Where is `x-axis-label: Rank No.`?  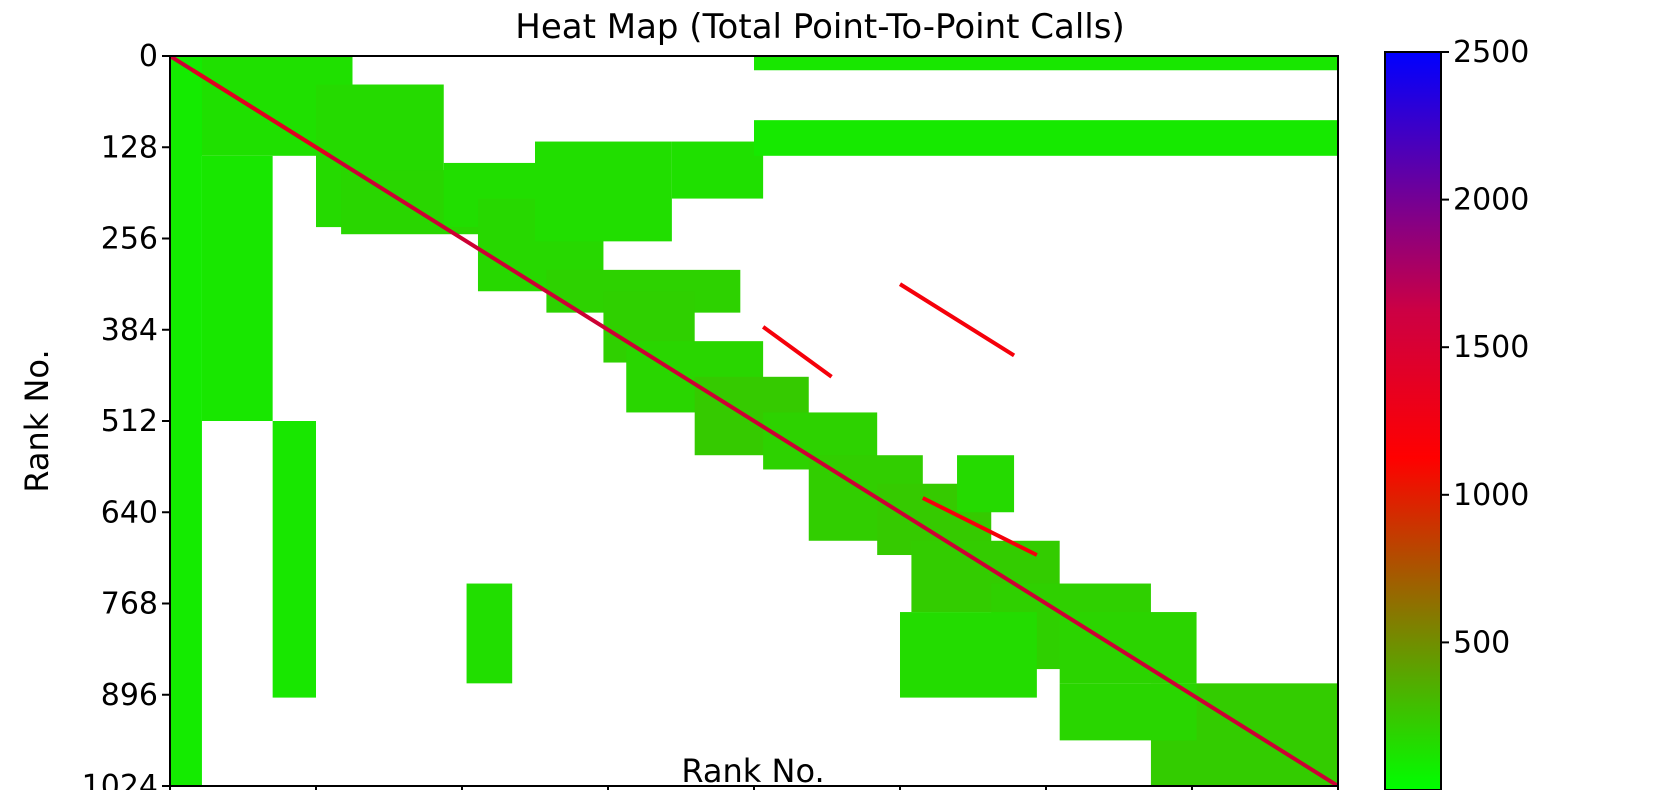 x-axis-label: Rank No. is located at coordinates (752, 771).